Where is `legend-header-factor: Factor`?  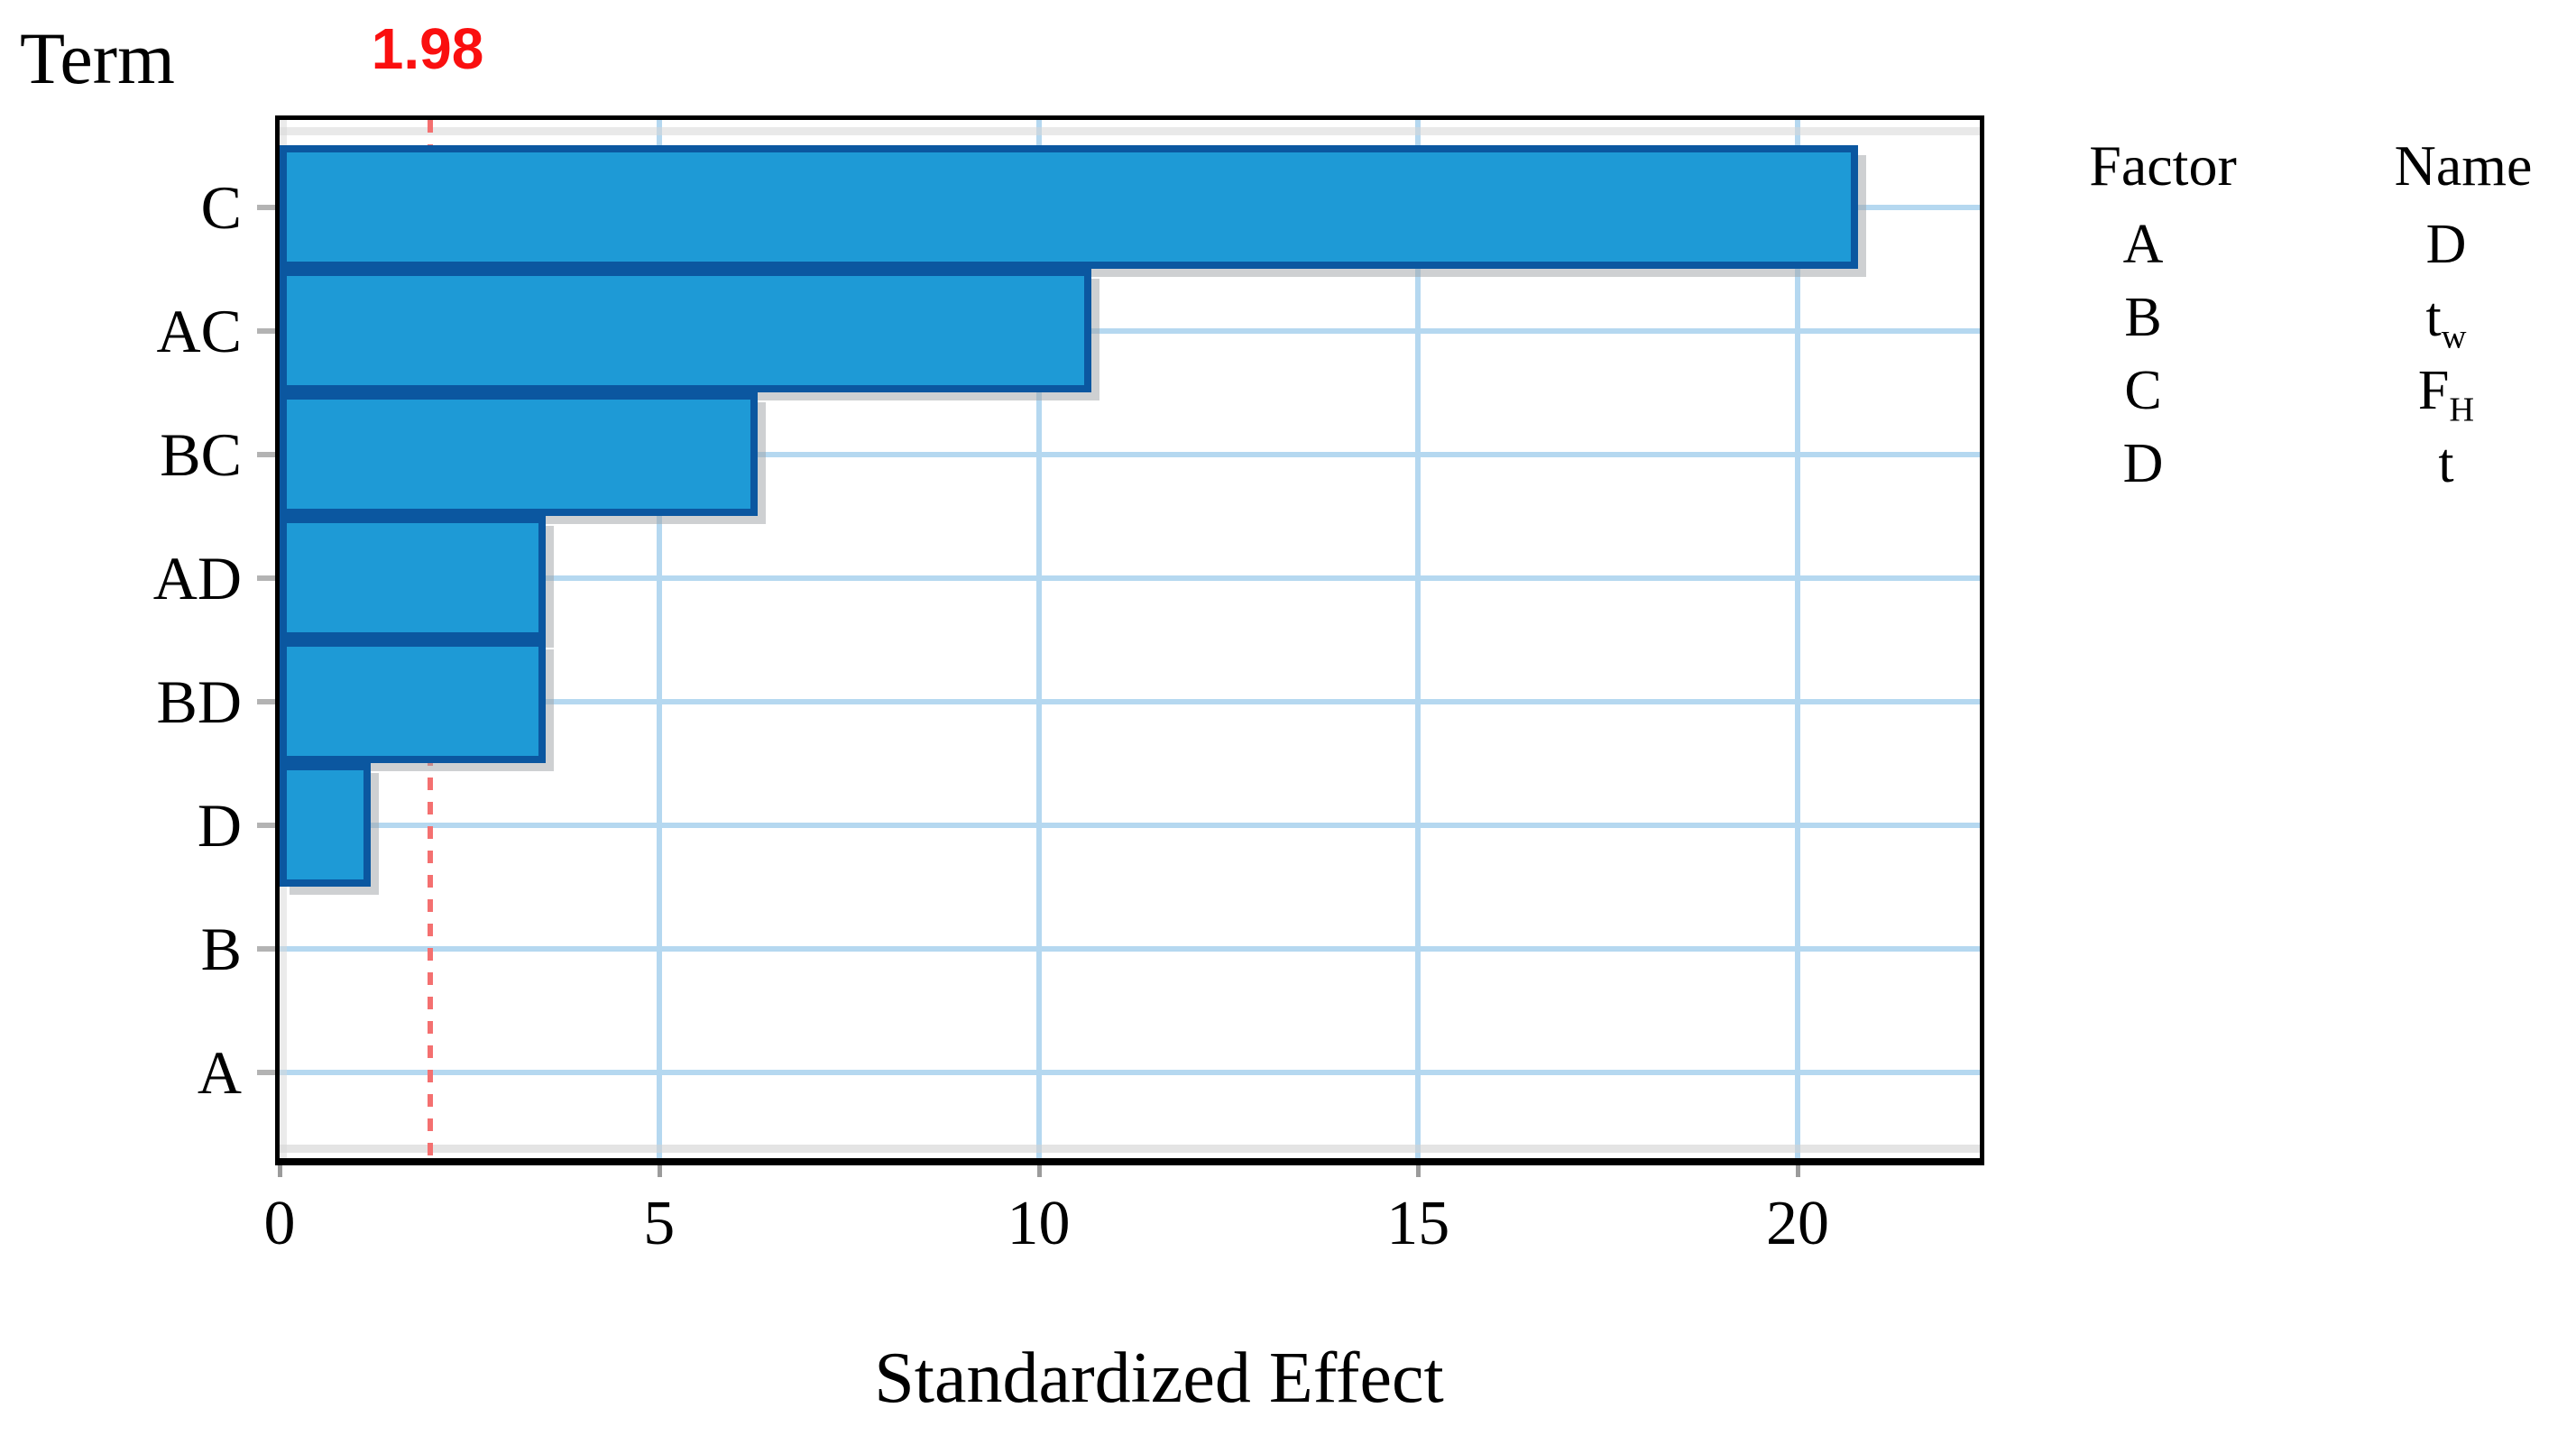
legend-header-factor: Factor is located at coordinates (2163, 165).